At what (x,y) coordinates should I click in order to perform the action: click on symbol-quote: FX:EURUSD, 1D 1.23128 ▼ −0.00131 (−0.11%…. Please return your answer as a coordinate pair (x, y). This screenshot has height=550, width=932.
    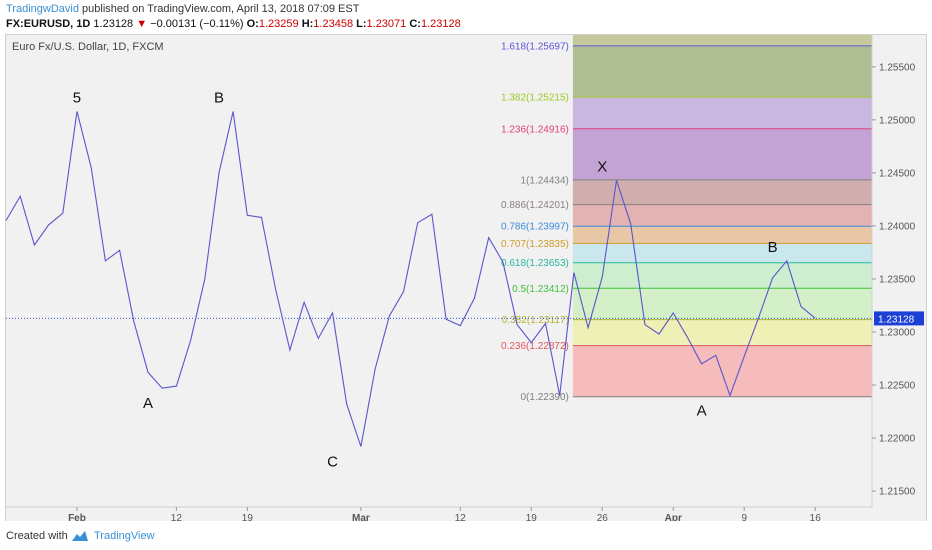
    Looking at the image, I should click on (233, 24).